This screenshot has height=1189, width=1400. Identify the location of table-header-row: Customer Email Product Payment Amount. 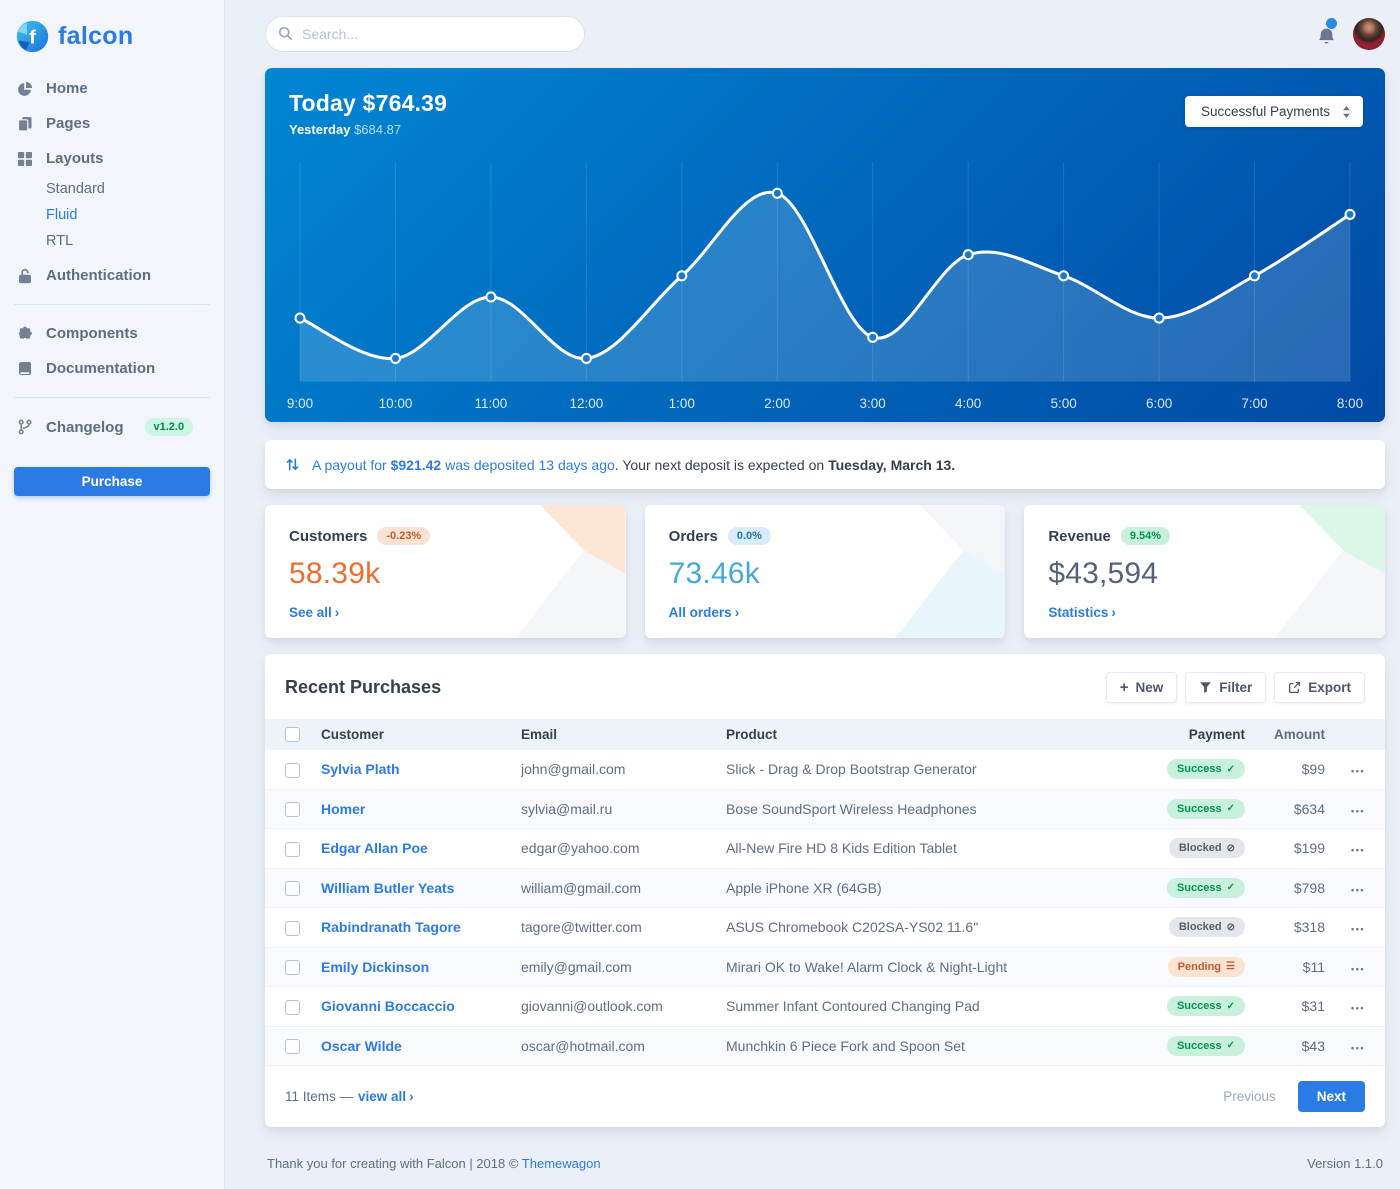
(825, 734).